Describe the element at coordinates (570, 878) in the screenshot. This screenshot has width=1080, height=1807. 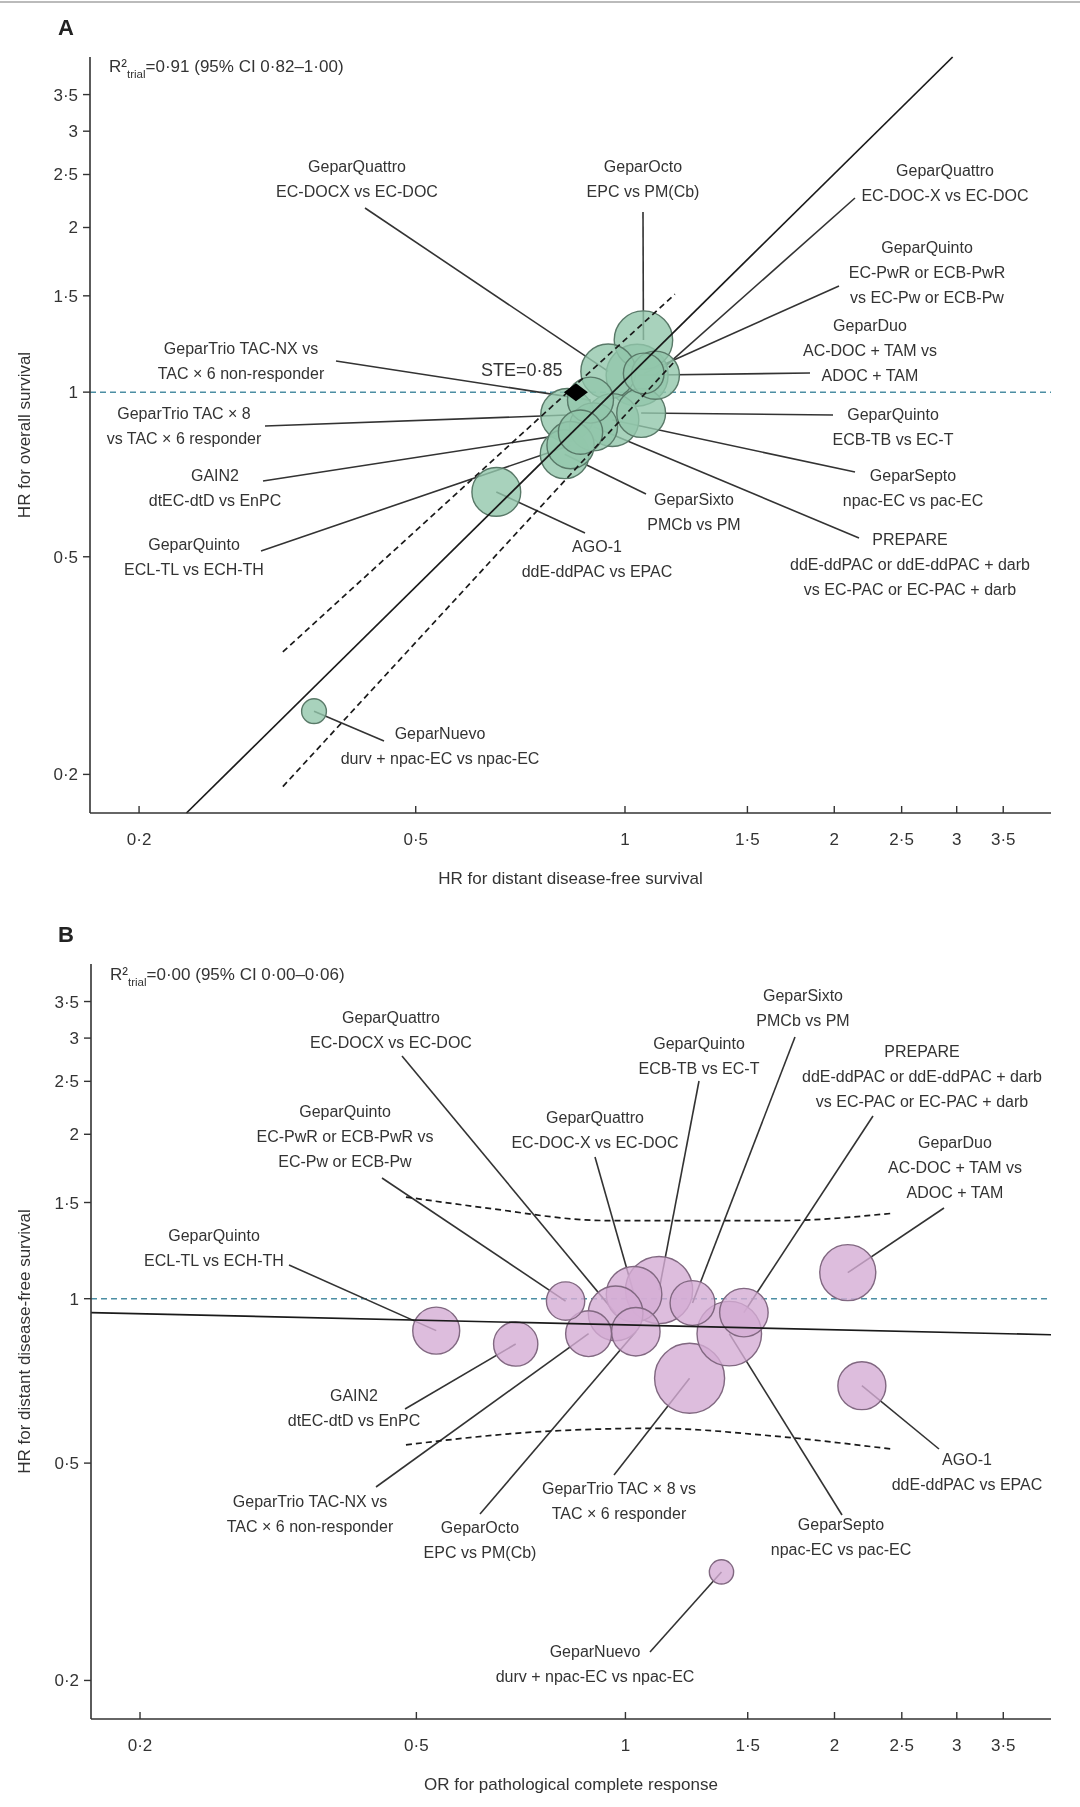
I see `x-axis-title: HR for distant disease-free survival` at that location.